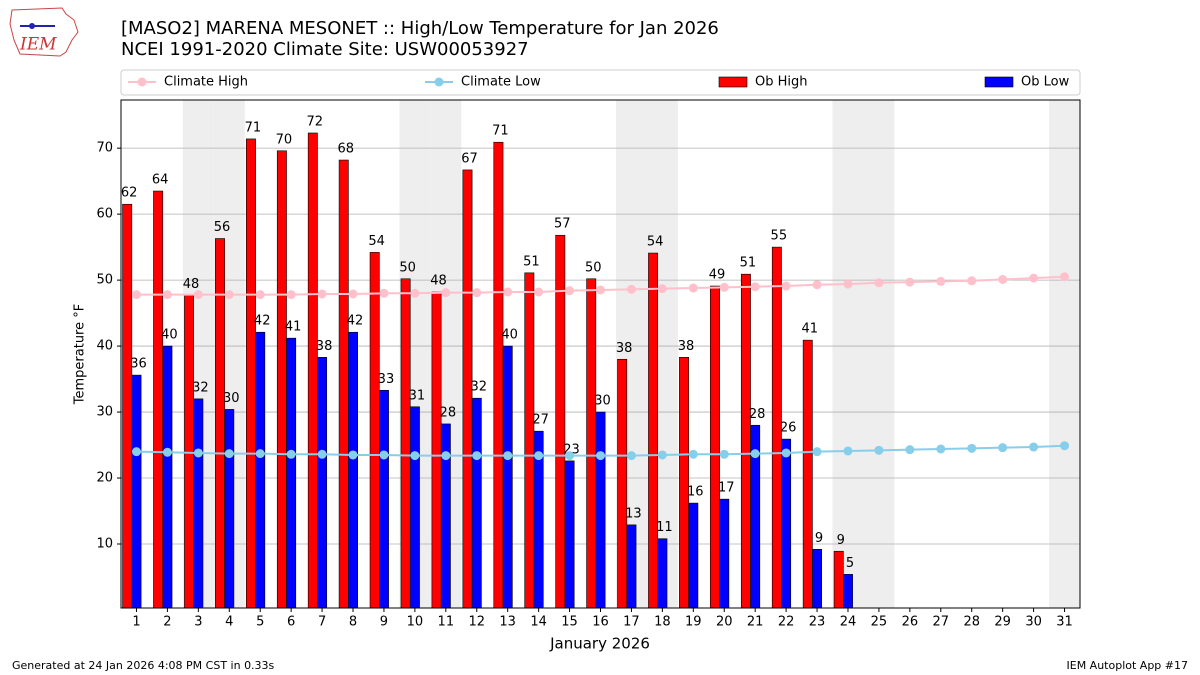 This screenshot has width=1200, height=675. I want to click on data-label: 68, so click(345, 149).